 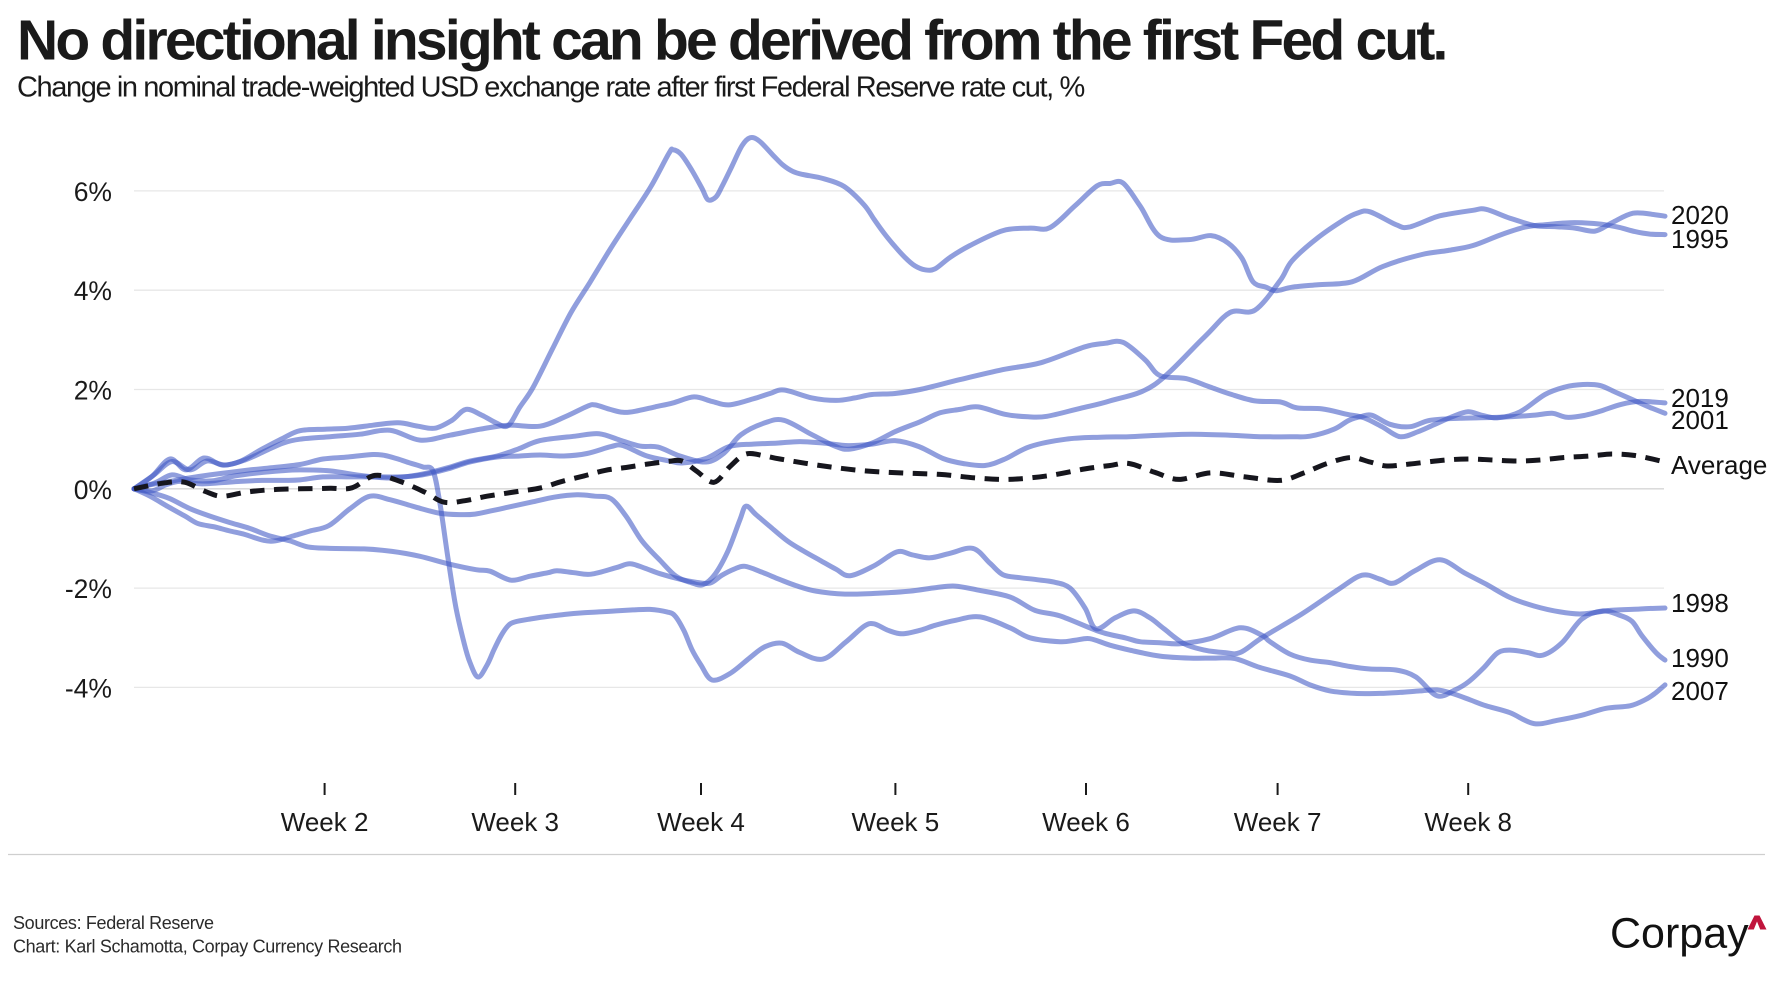 What do you see at coordinates (113, 923) in the screenshot?
I see `svg-text: Sources: Federal Reserve` at bounding box center [113, 923].